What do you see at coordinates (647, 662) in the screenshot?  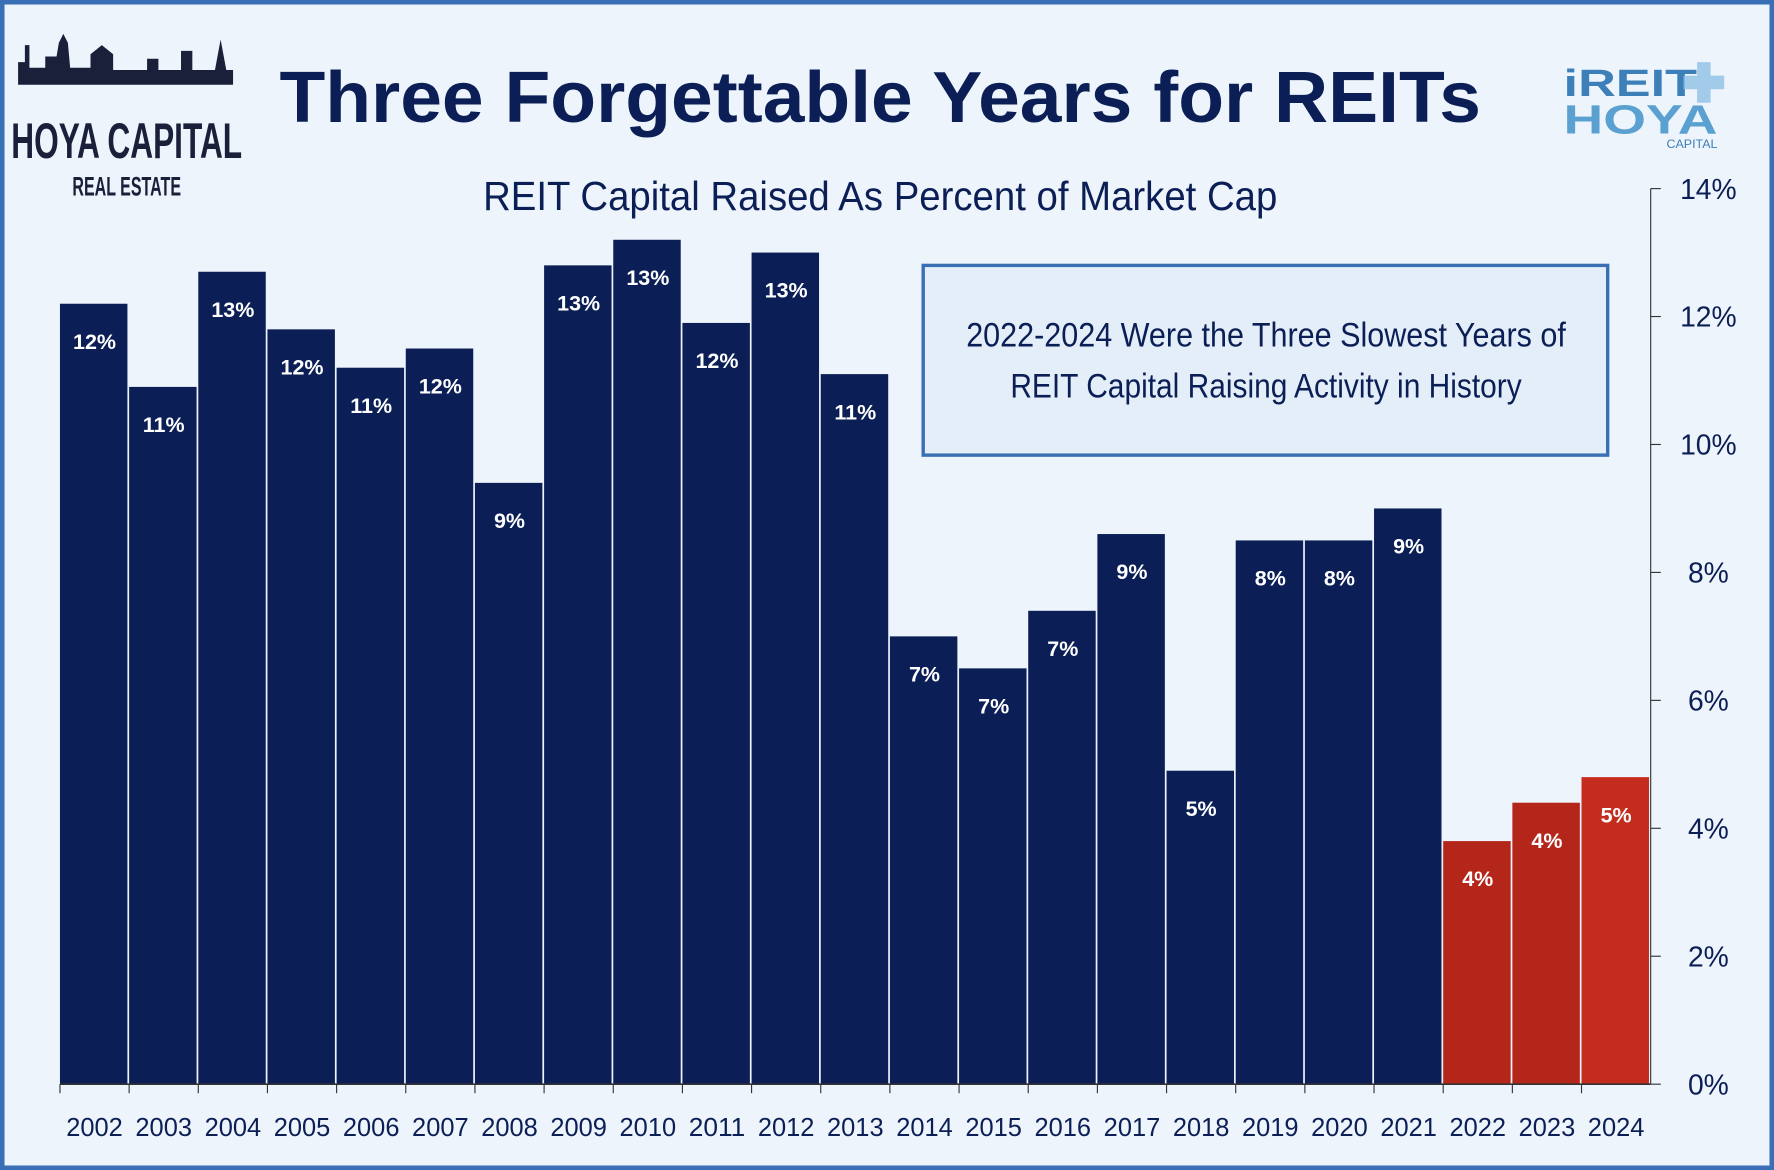 I see `bar-2010` at bounding box center [647, 662].